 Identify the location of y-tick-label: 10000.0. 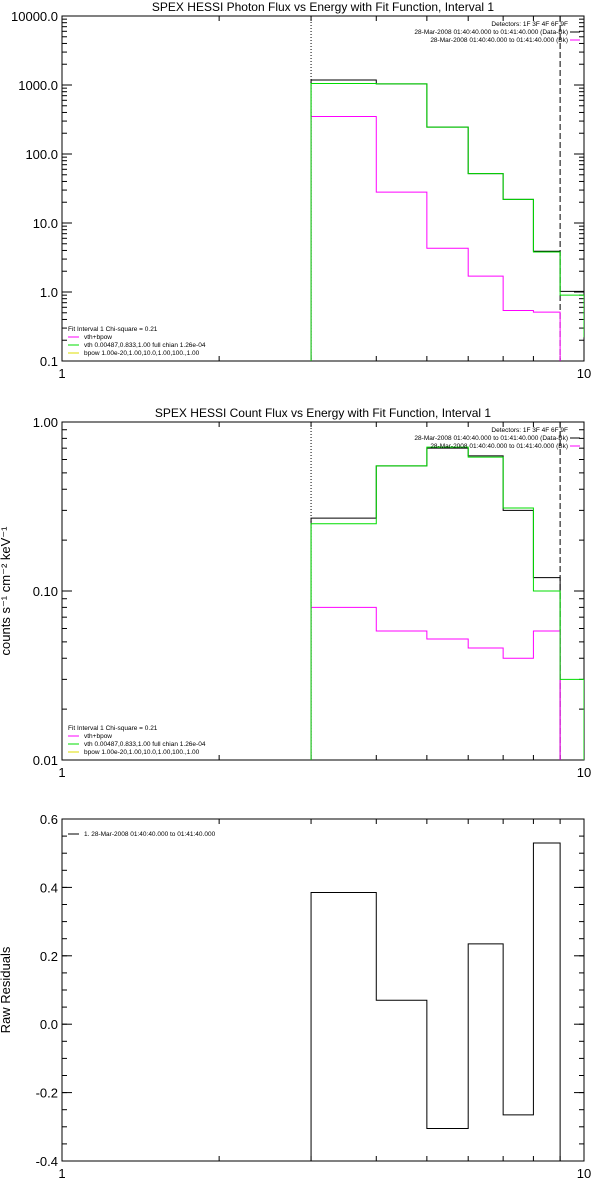
(34, 16).